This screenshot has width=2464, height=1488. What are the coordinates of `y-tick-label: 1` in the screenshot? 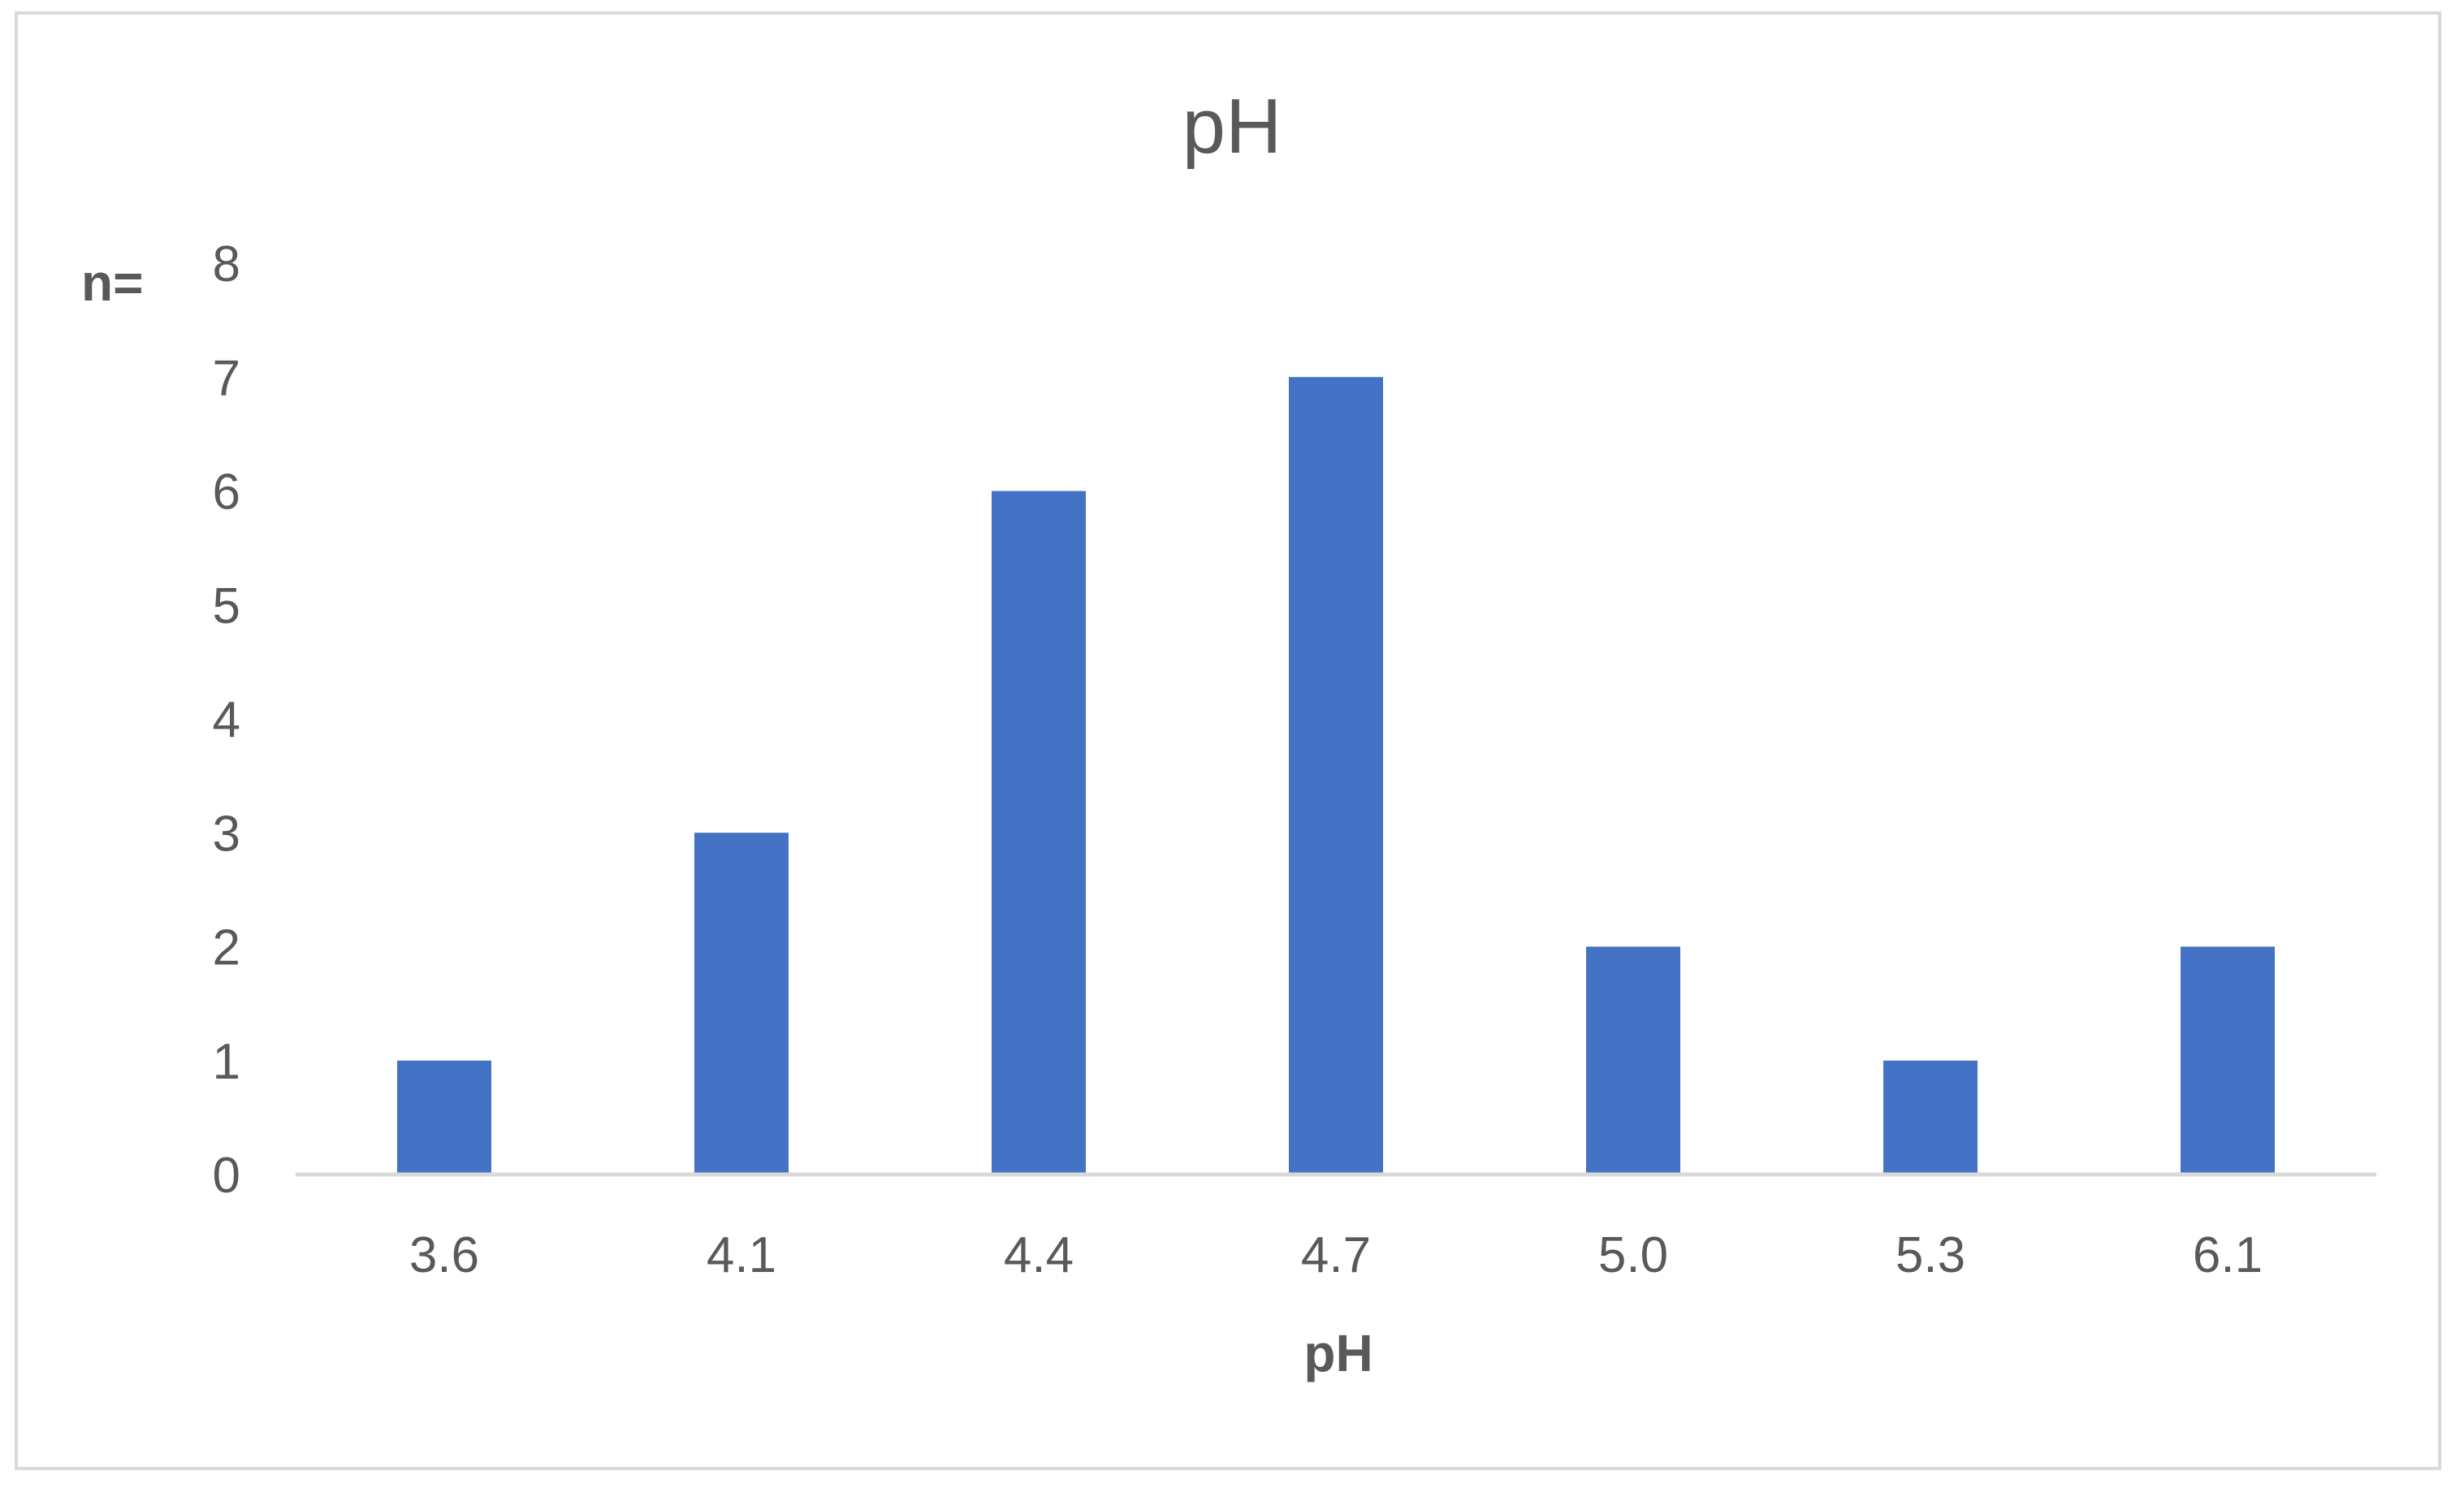 It's located at (226, 1062).